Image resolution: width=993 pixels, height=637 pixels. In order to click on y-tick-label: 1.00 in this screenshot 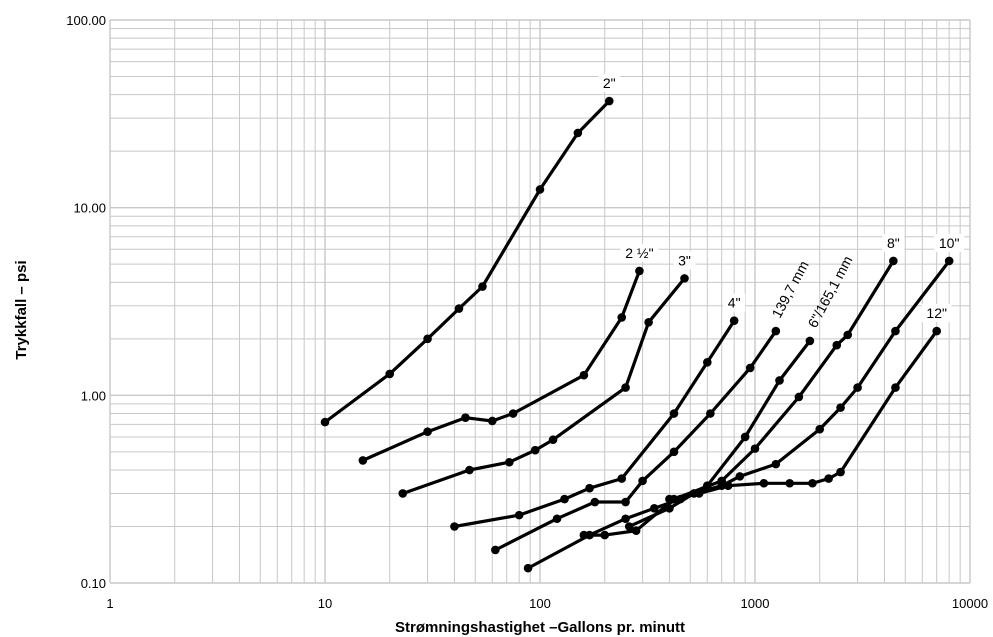, I will do `click(93, 395)`.